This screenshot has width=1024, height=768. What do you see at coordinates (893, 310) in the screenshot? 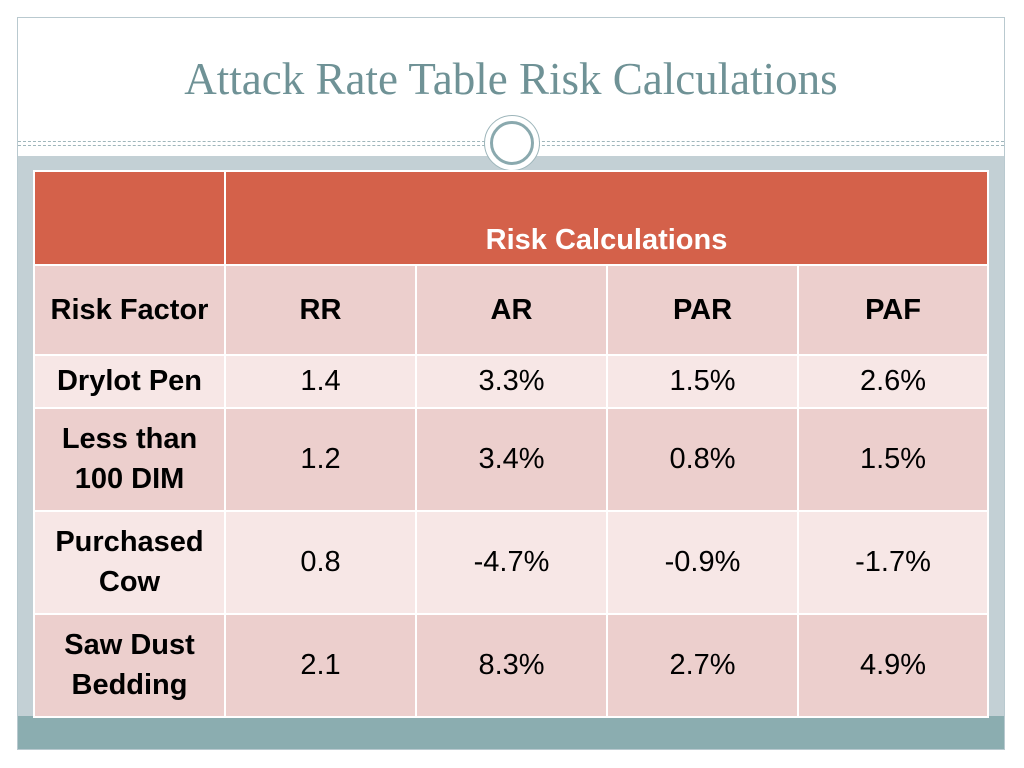
I see `column-header-paf: PAF` at bounding box center [893, 310].